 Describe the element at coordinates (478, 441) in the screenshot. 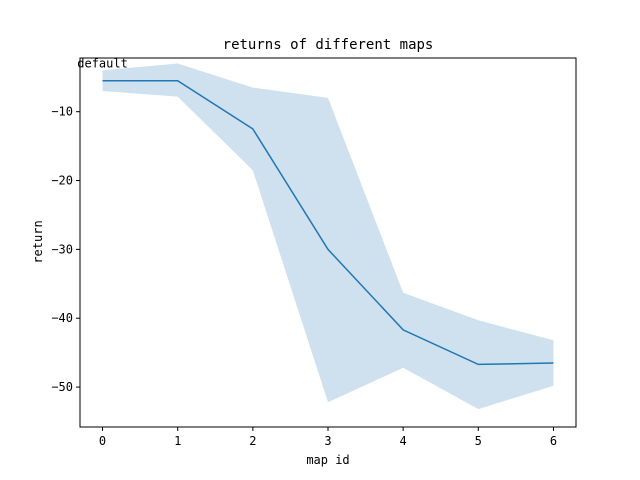

I see `x-tick-label: 5` at that location.